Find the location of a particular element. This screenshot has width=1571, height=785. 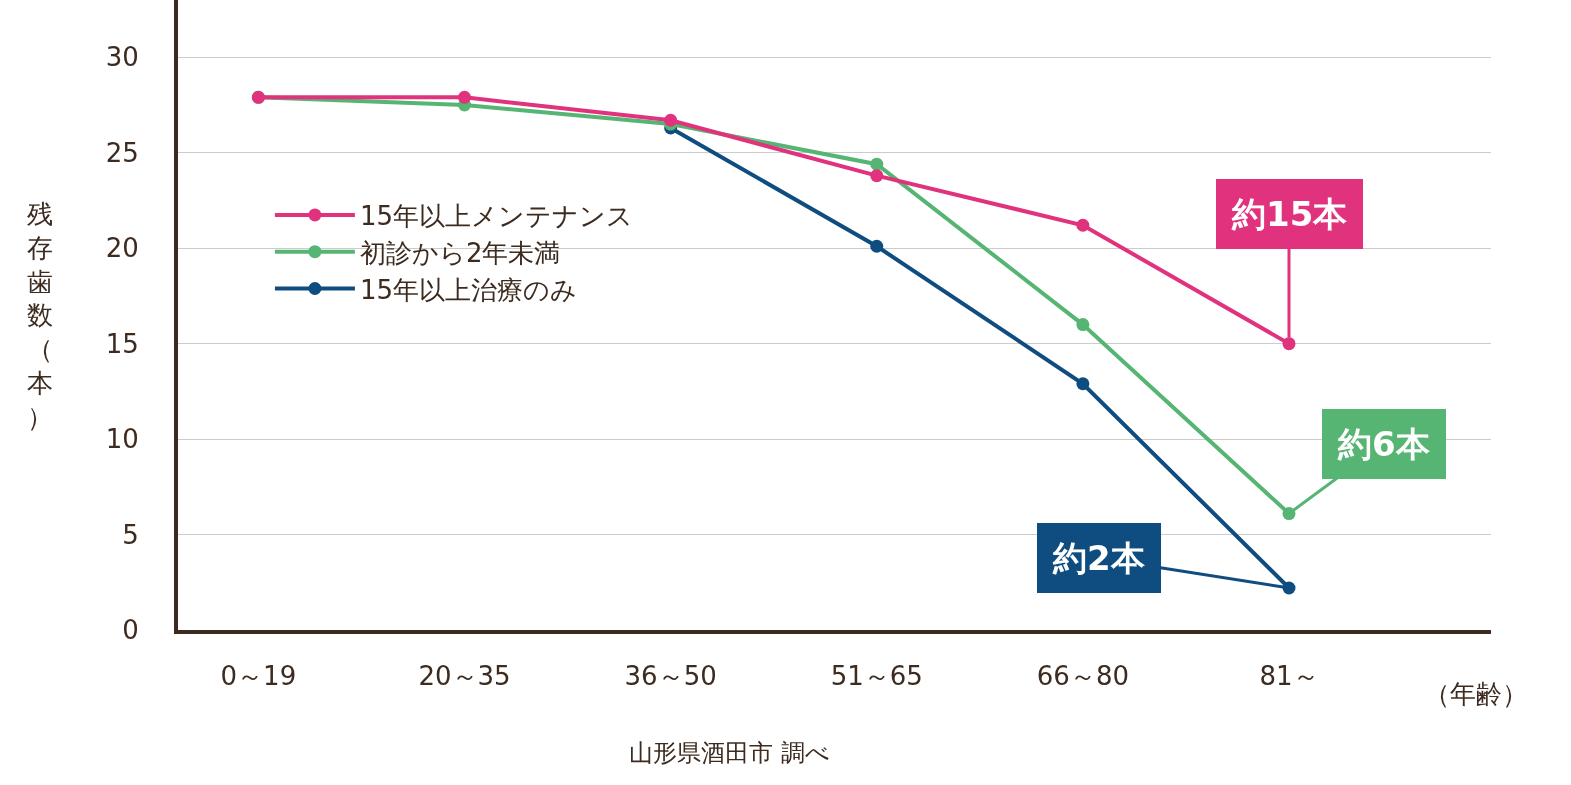

y-tick-label: 5 is located at coordinates (130, 534).